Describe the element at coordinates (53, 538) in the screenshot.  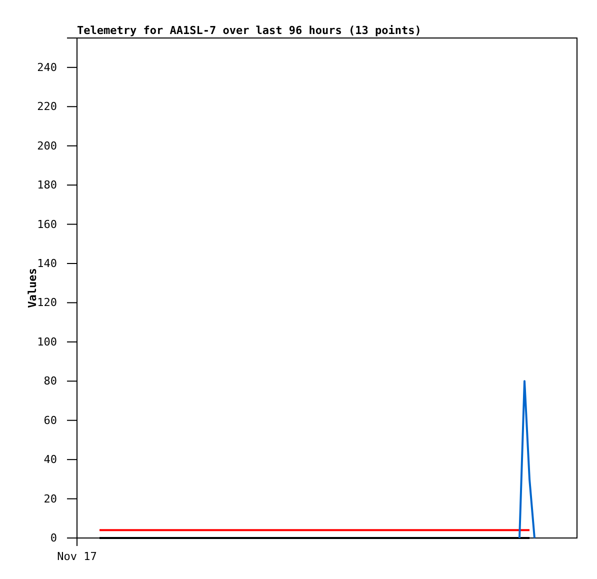
I see `y-tick-label: 0` at that location.